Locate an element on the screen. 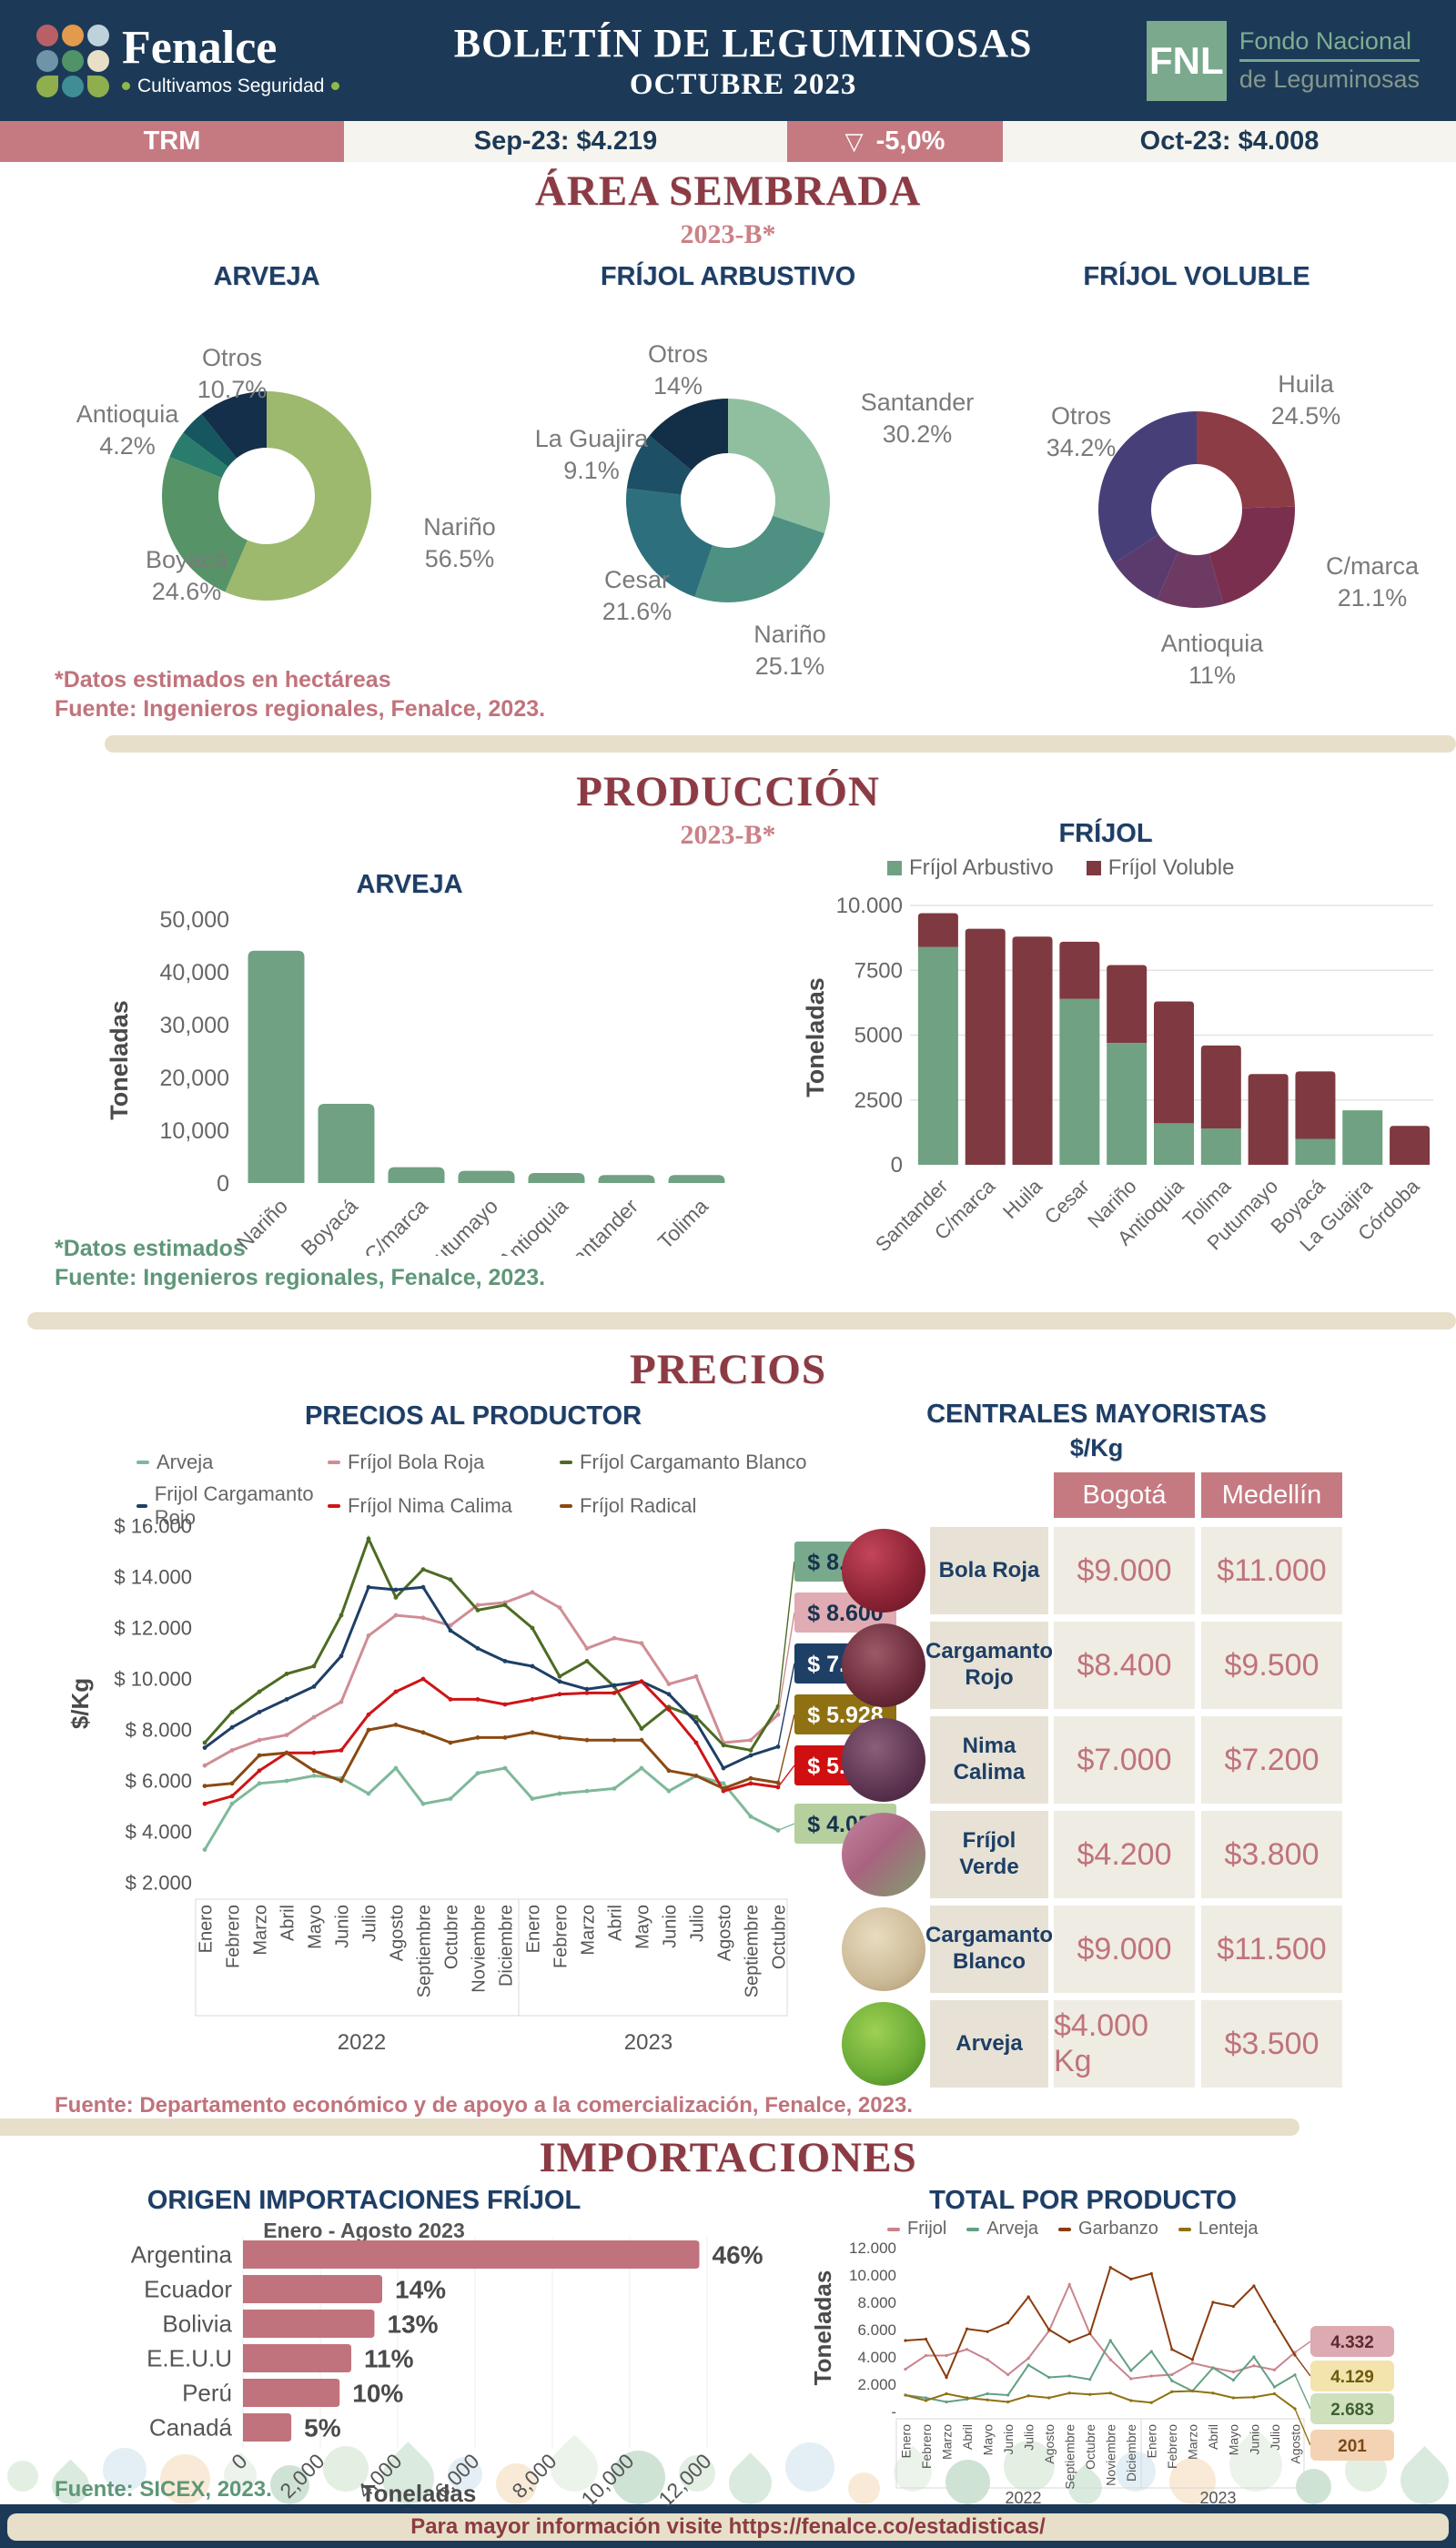 This screenshot has width=1456, height=2548. table-cell-medellin-price: $9.500 is located at coordinates (1272, 1666).